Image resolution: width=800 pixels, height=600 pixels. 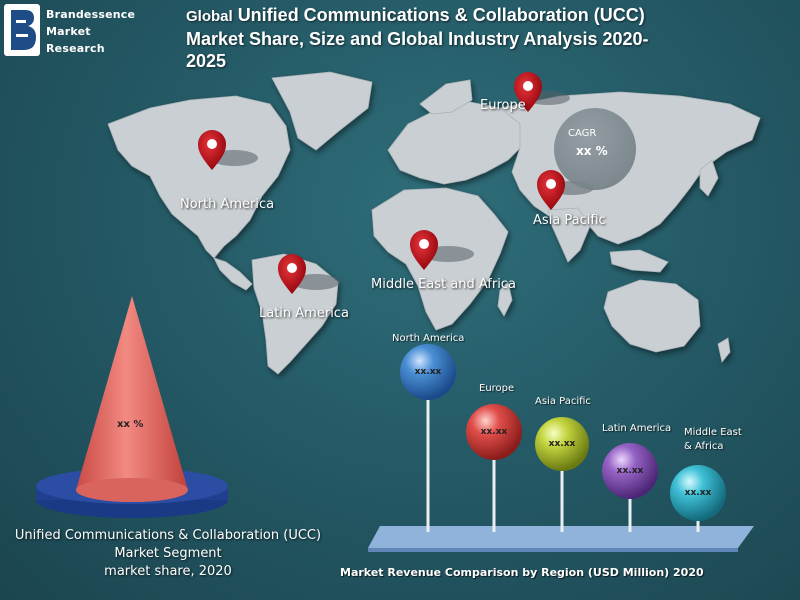 What do you see at coordinates (652, 316) in the screenshot?
I see `australia-shape` at bounding box center [652, 316].